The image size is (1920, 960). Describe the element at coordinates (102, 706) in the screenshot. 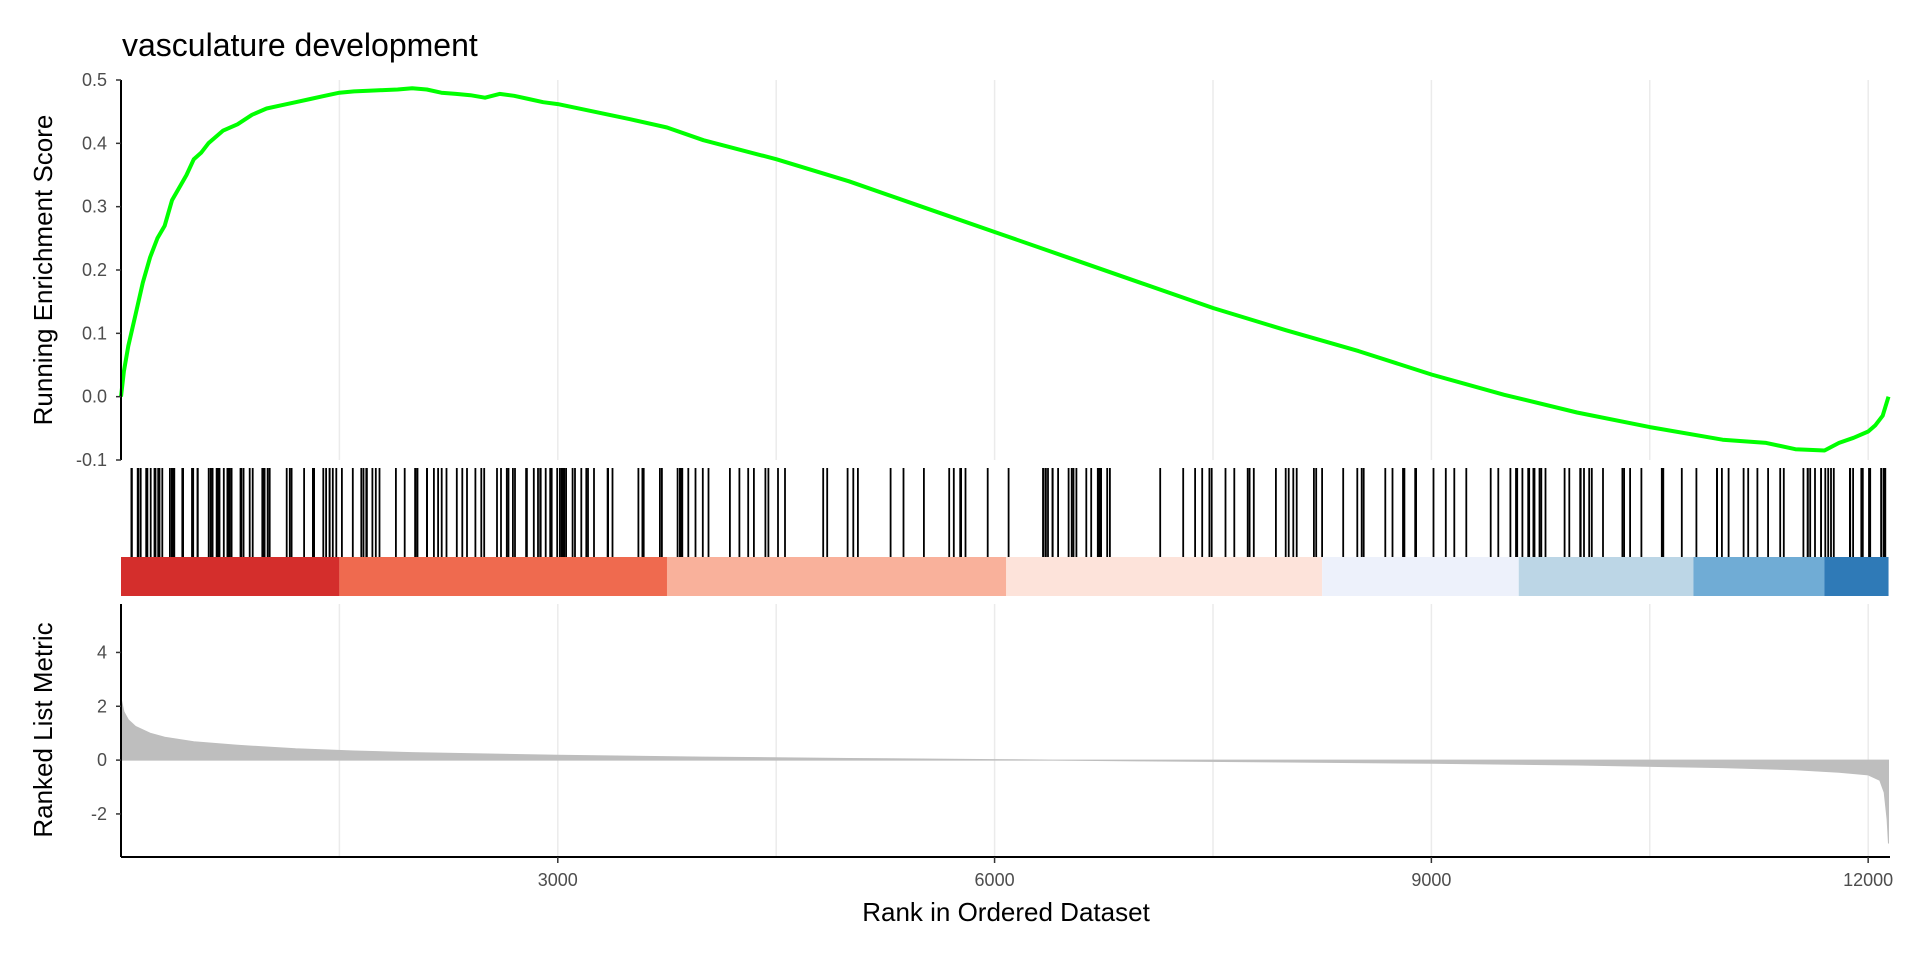

I see `p3-y-tick-label: 2` at that location.